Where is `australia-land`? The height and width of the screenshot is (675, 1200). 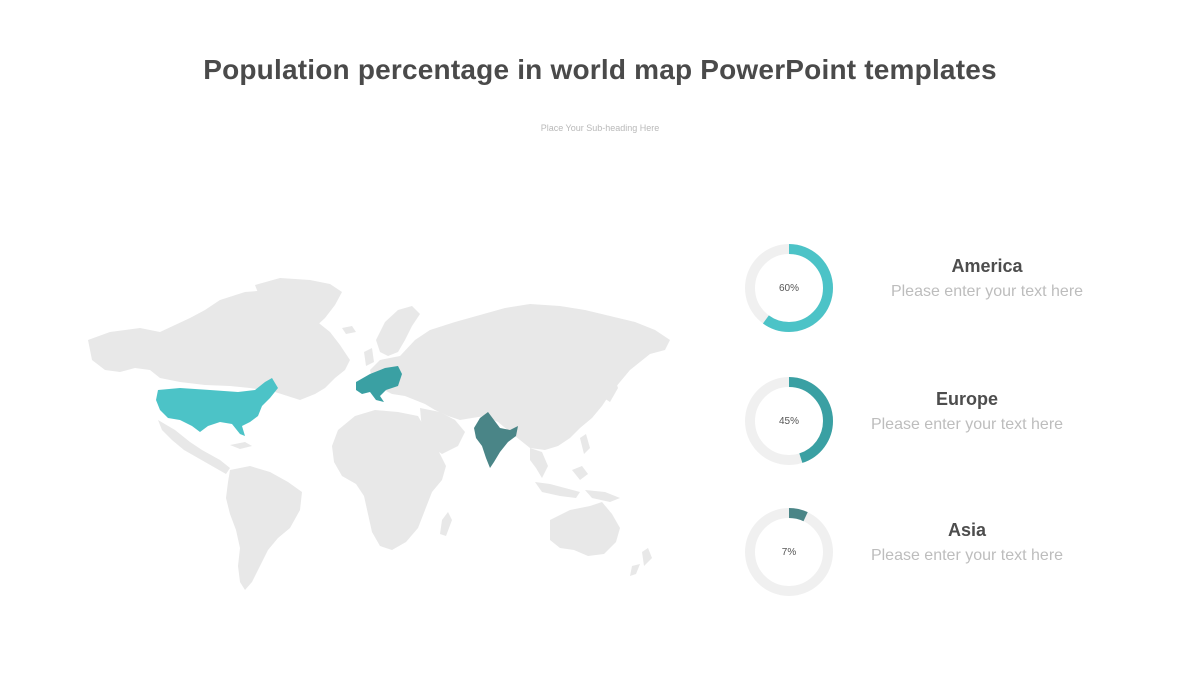 australia-land is located at coordinates (585, 529).